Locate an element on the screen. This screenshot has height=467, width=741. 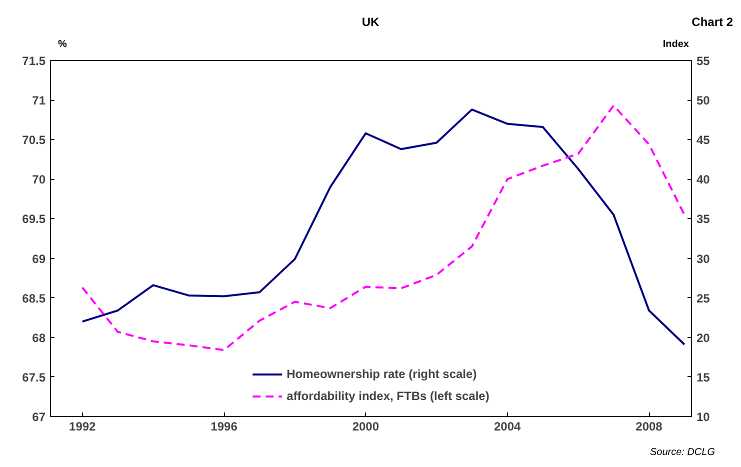
source-note: Source: DCLG is located at coordinates (682, 453).